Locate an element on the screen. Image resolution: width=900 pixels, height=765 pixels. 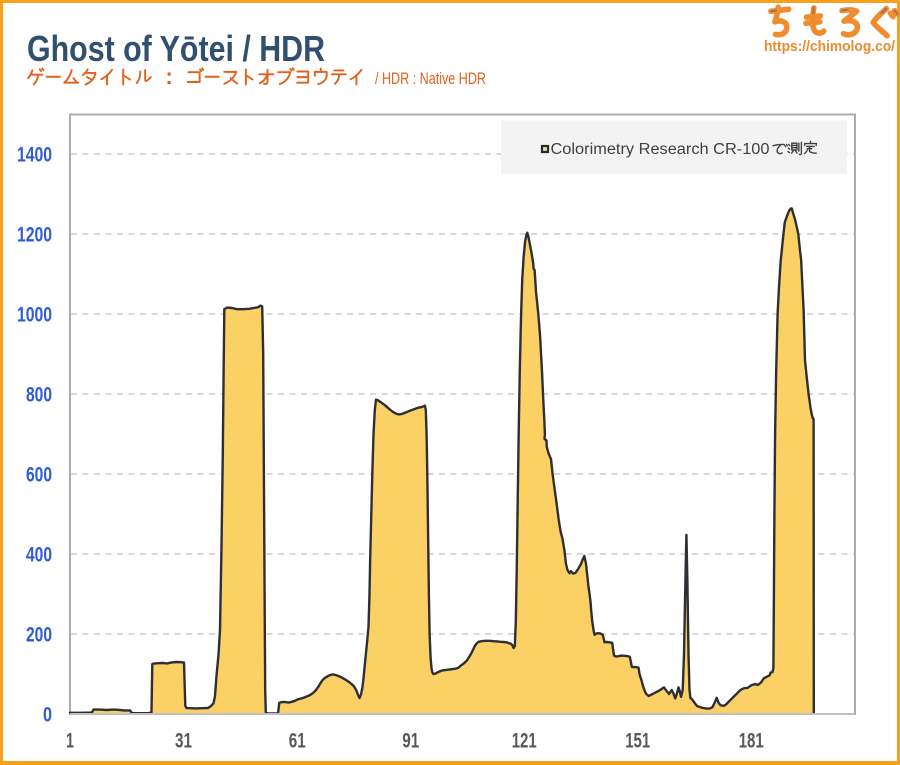
svg-text: 800 is located at coordinates (39, 395).